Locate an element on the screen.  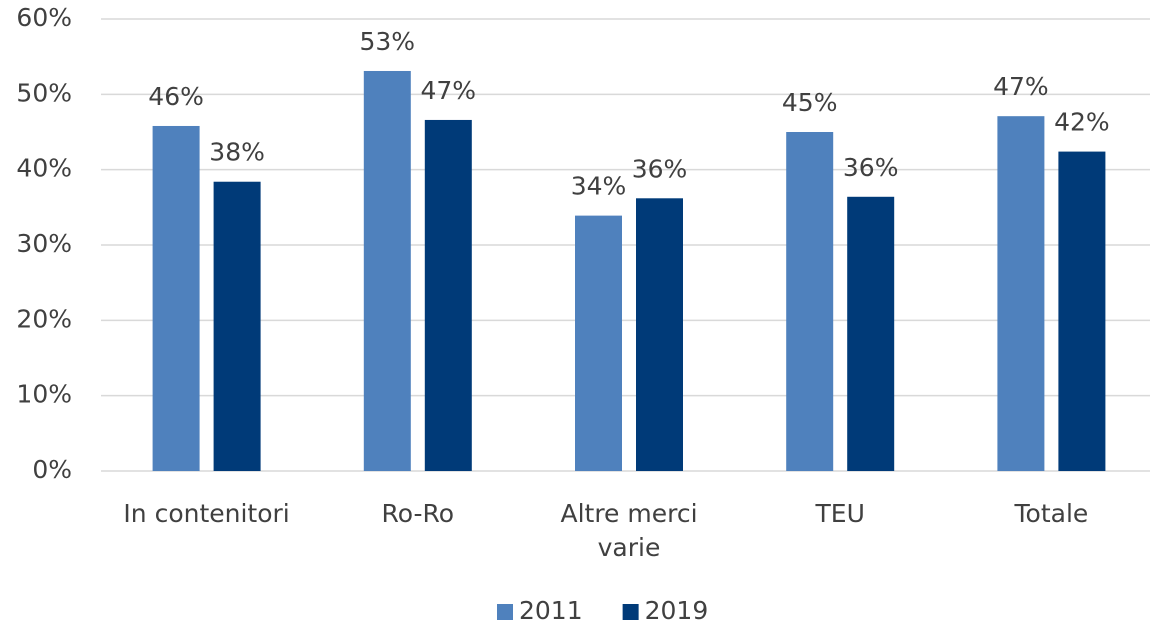
data-label: 46% is located at coordinates (176, 96).